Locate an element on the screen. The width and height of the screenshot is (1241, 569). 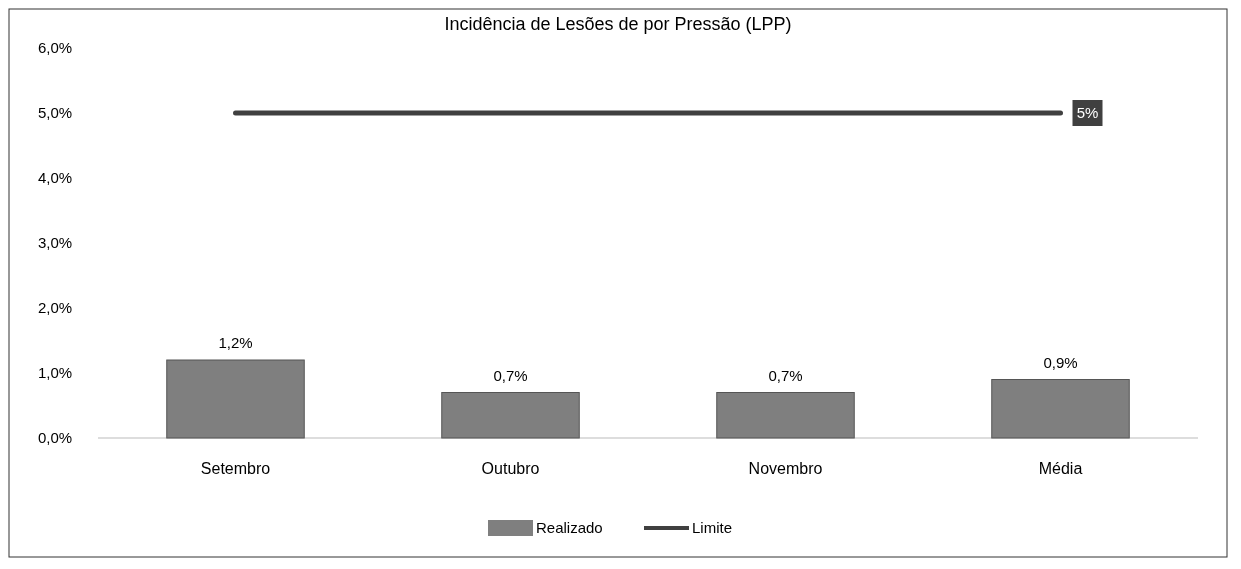
x-tick-label: Setembro is located at coordinates (235, 468).